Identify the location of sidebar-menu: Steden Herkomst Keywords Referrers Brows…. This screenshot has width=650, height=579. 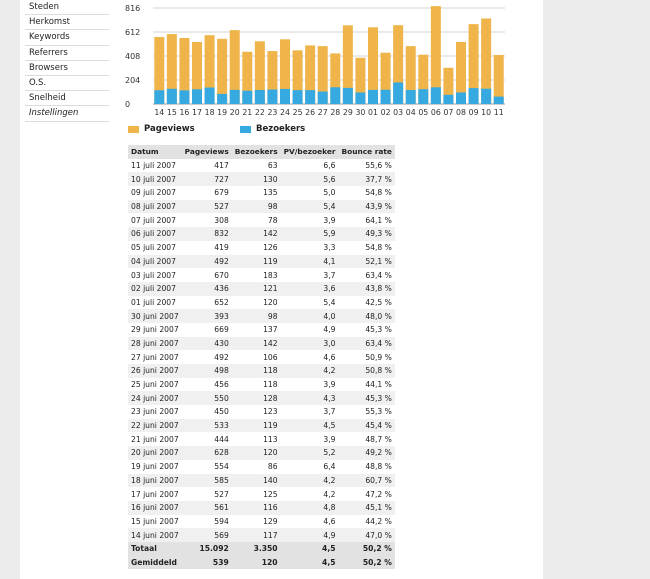
(67, 61).